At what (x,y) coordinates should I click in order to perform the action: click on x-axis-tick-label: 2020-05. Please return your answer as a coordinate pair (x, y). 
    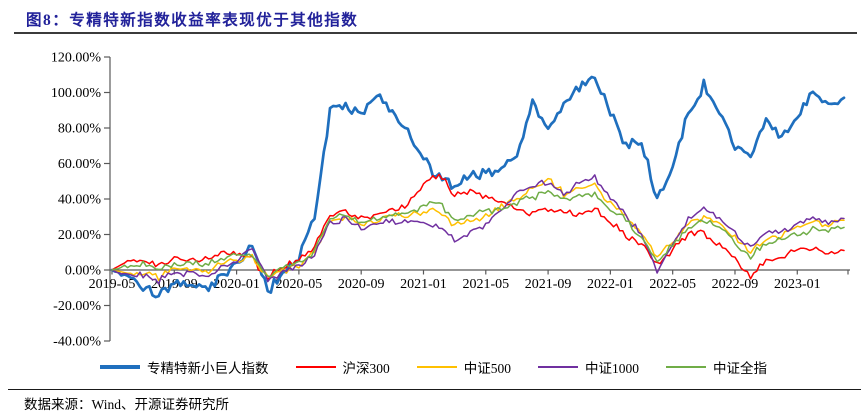
    Looking at the image, I should click on (299, 284).